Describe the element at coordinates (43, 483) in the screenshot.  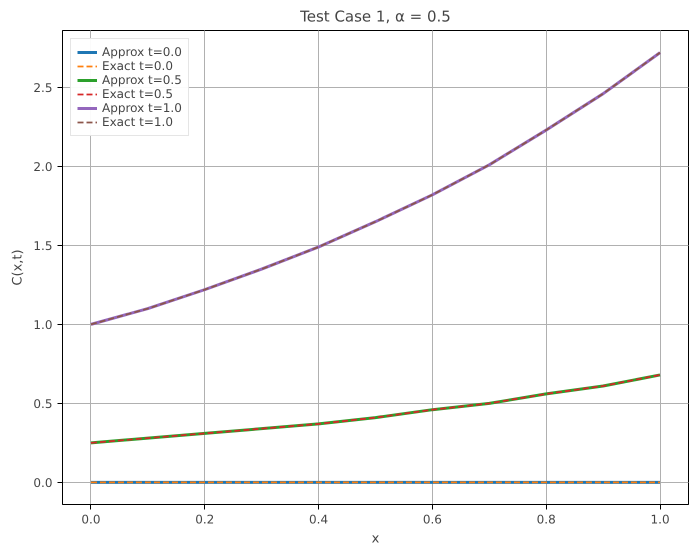
I see `y-tick-label: 0.0` at that location.